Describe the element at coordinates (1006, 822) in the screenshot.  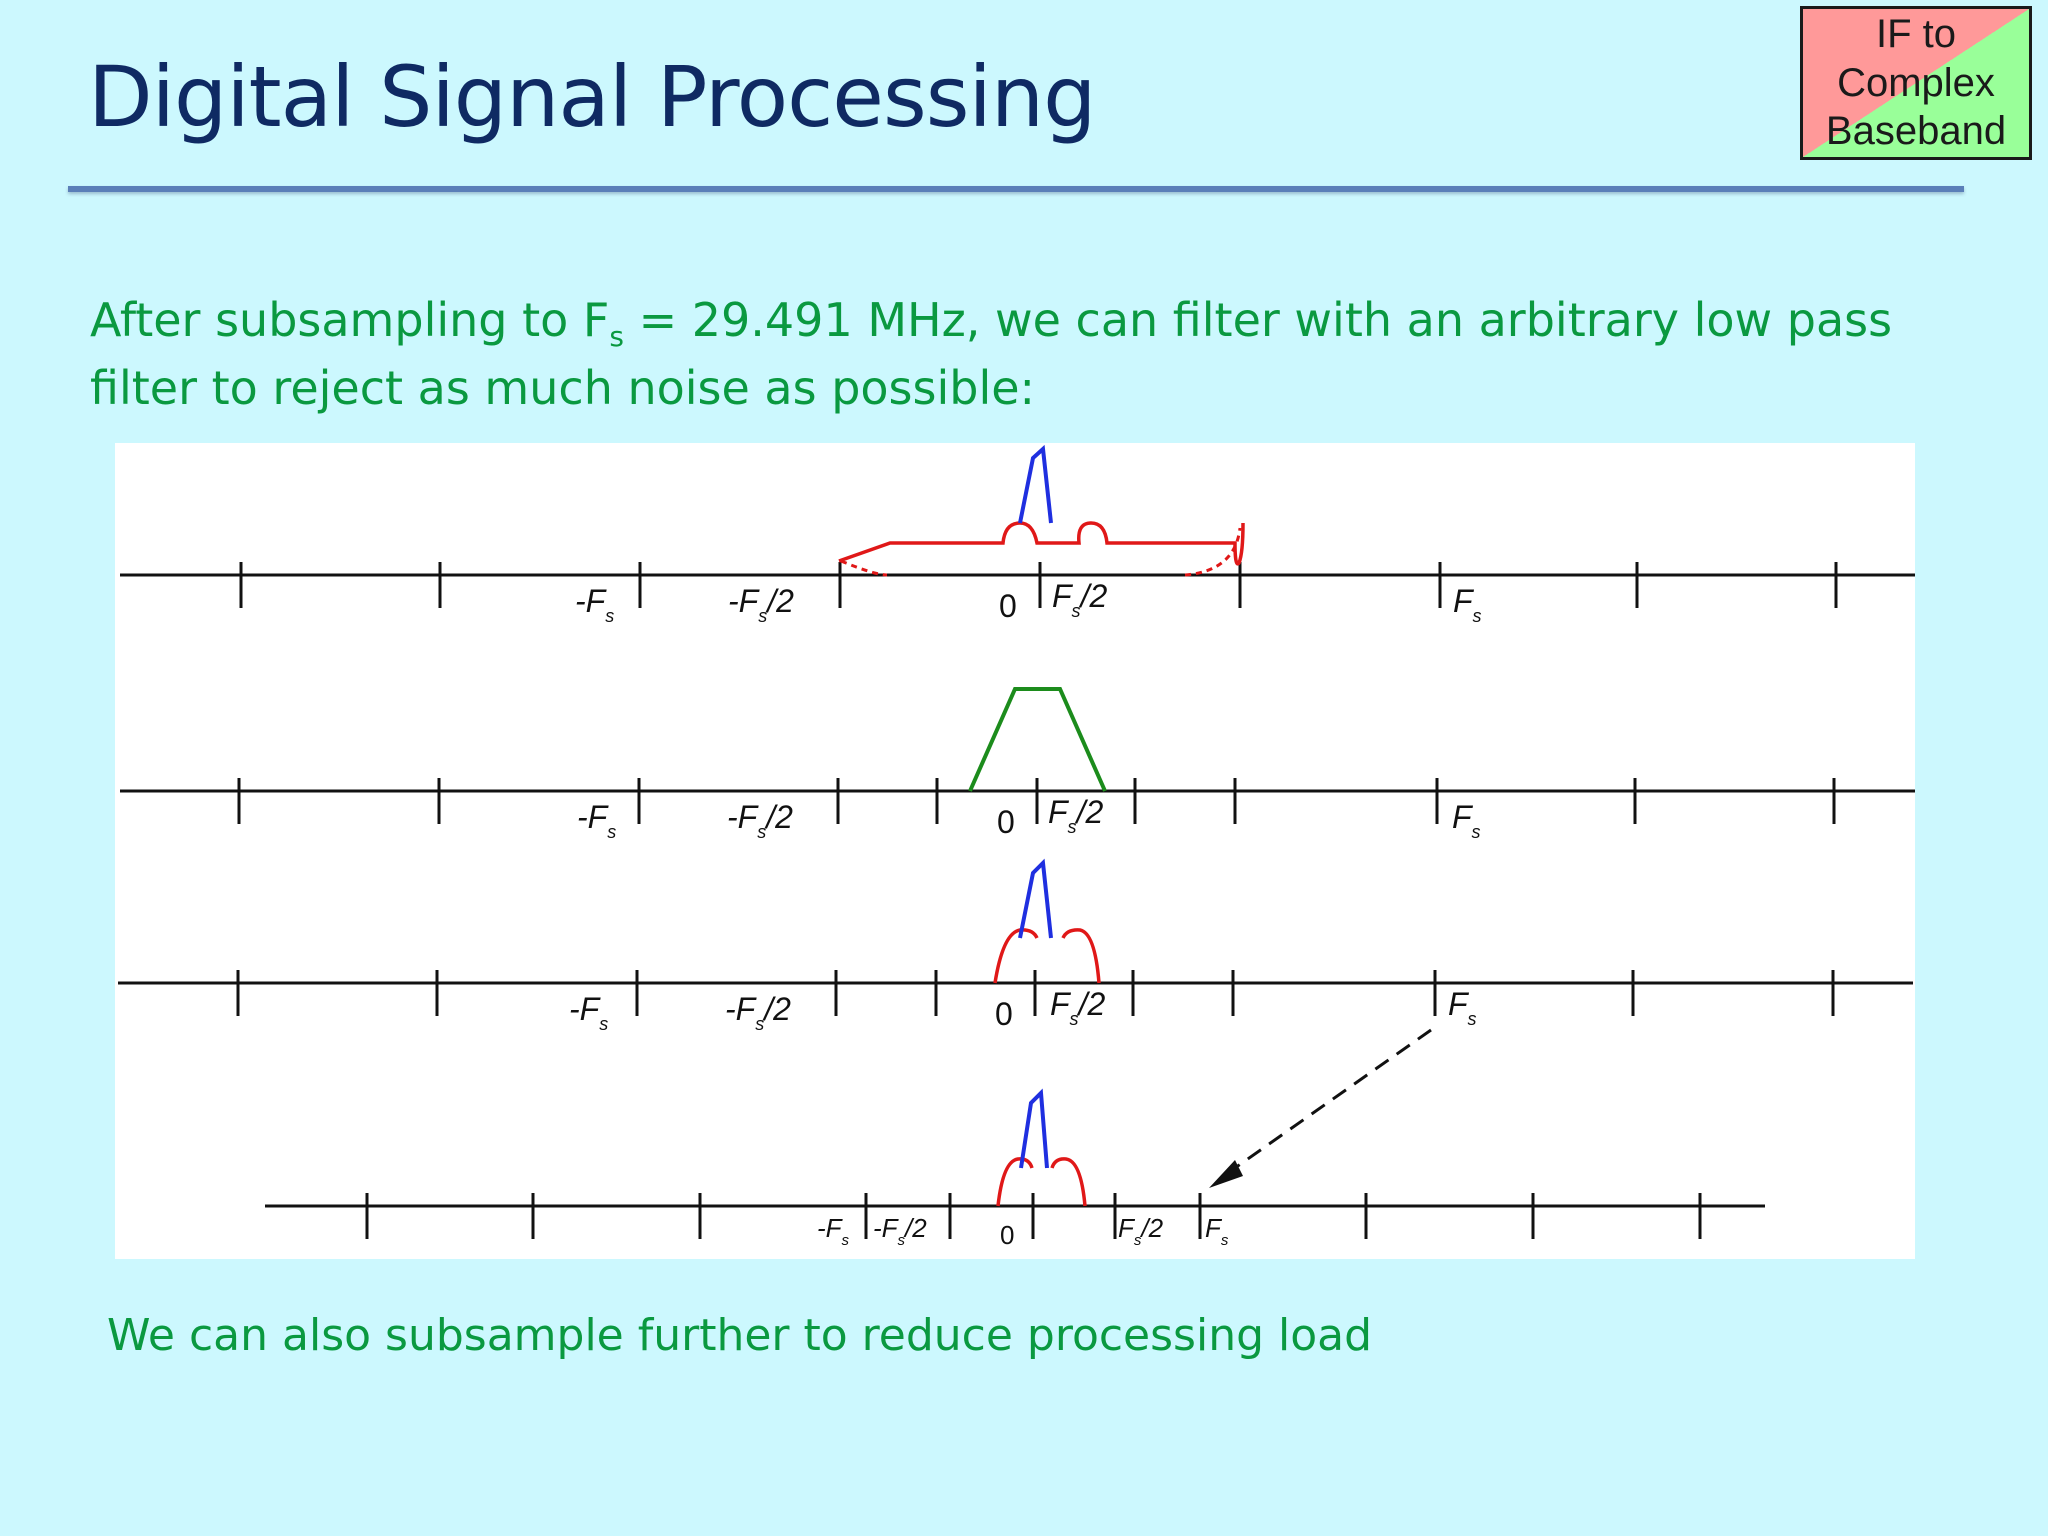
I see `row2-label-zero: 0` at that location.